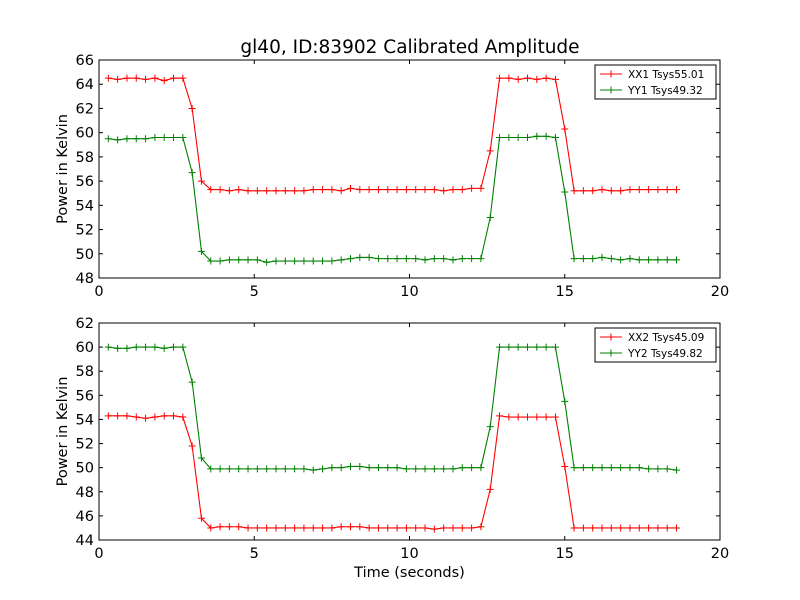 This screenshot has width=800, height=600. What do you see at coordinates (565, 292) in the screenshot?
I see `x-tick-label: 15` at bounding box center [565, 292].